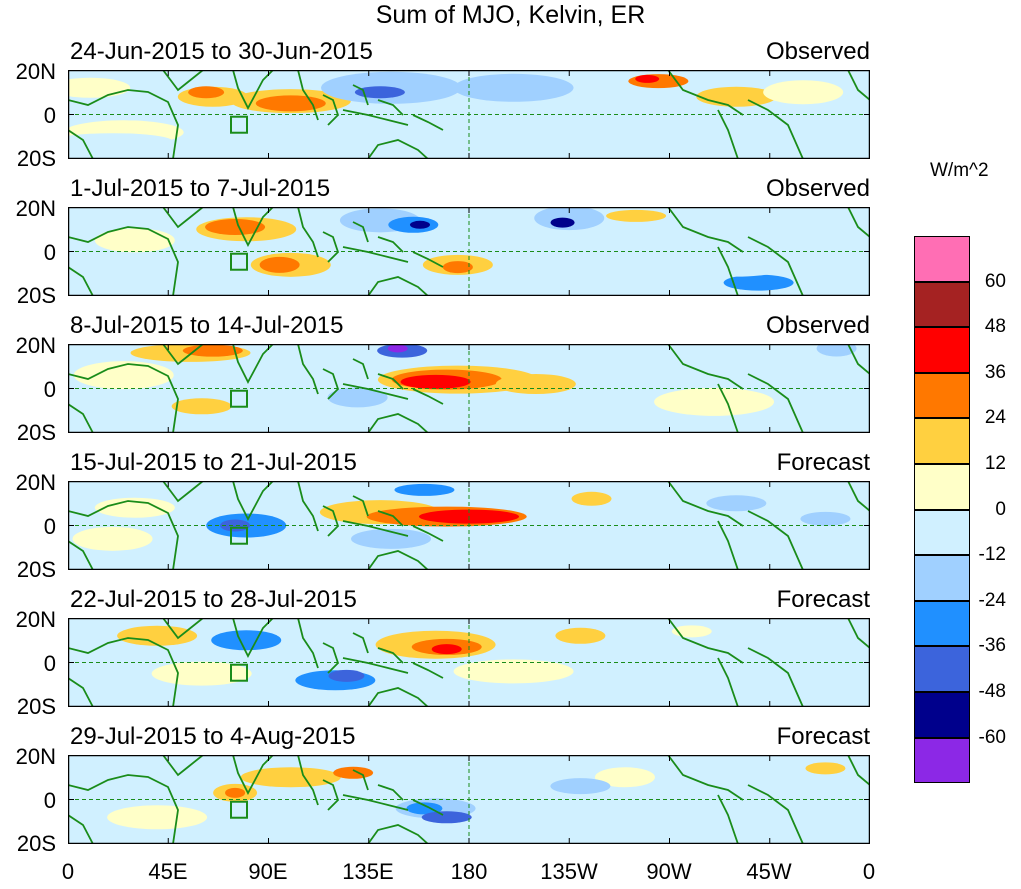  I want to click on colorbar-level-label: -12, so click(992, 555).